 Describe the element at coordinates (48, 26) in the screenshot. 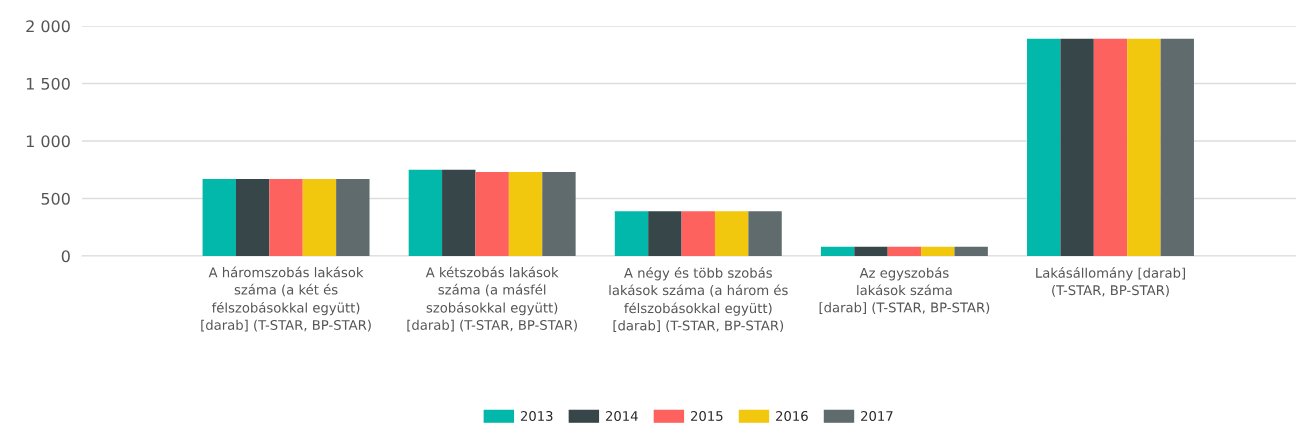

I see `y-tick-label: 2 000` at that location.